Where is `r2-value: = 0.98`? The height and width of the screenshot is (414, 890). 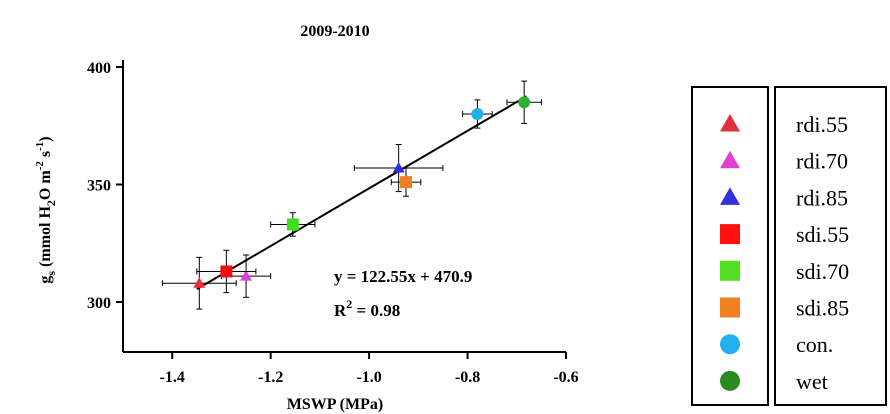
r2-value: = 0.98 is located at coordinates (376, 310).